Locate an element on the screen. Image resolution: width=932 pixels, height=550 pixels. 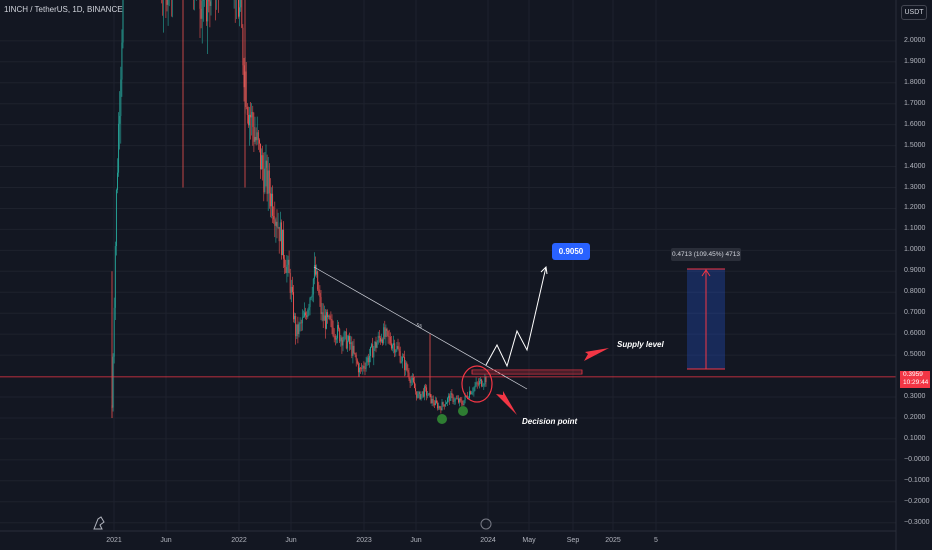
event-icon is located at coordinates (486, 524).